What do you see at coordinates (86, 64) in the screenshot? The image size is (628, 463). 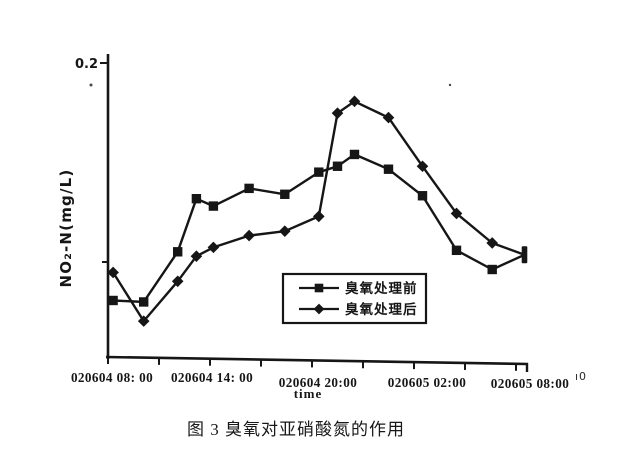 I see `y-tick-label: 0.2` at bounding box center [86, 64].